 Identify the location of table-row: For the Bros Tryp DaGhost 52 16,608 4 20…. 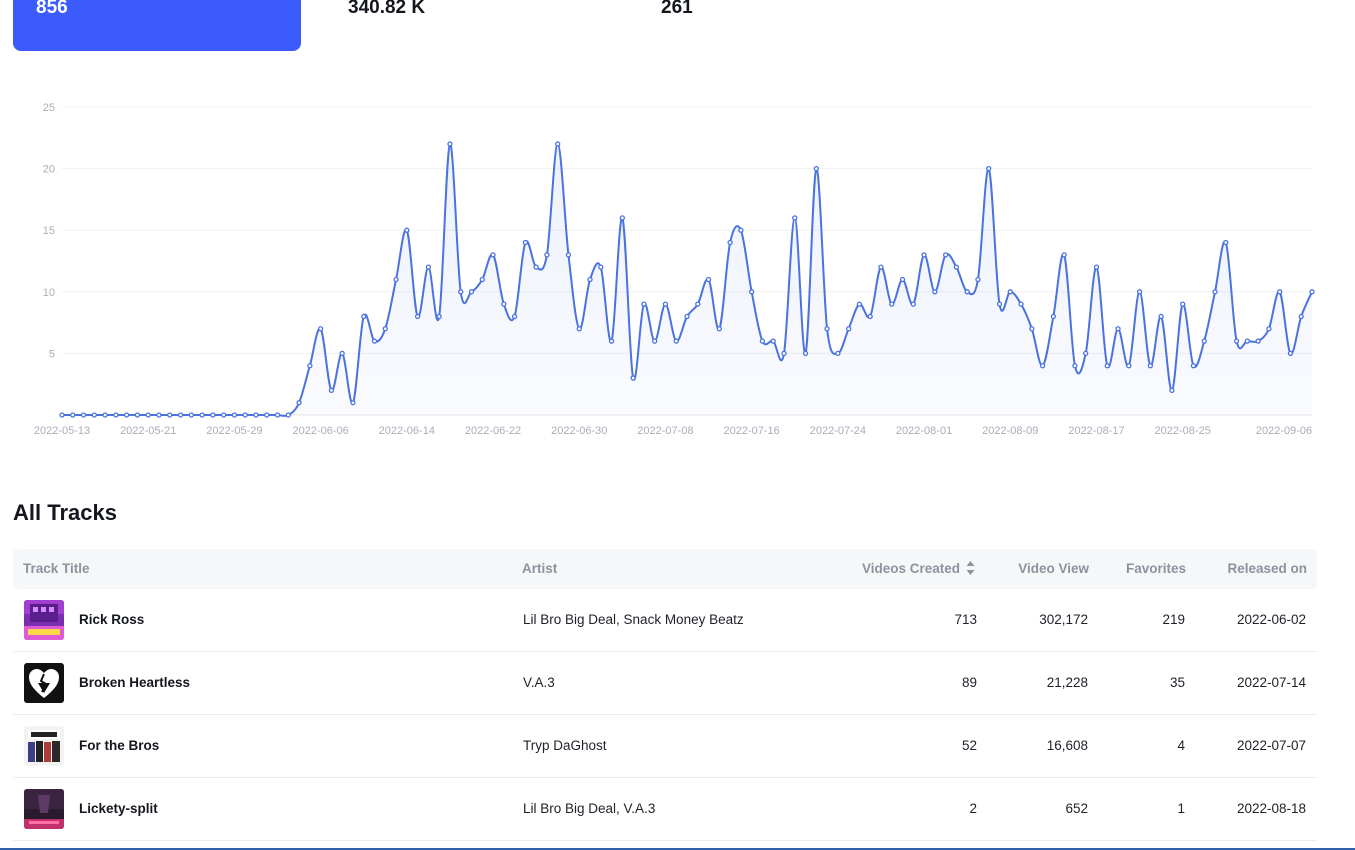
(665, 746).